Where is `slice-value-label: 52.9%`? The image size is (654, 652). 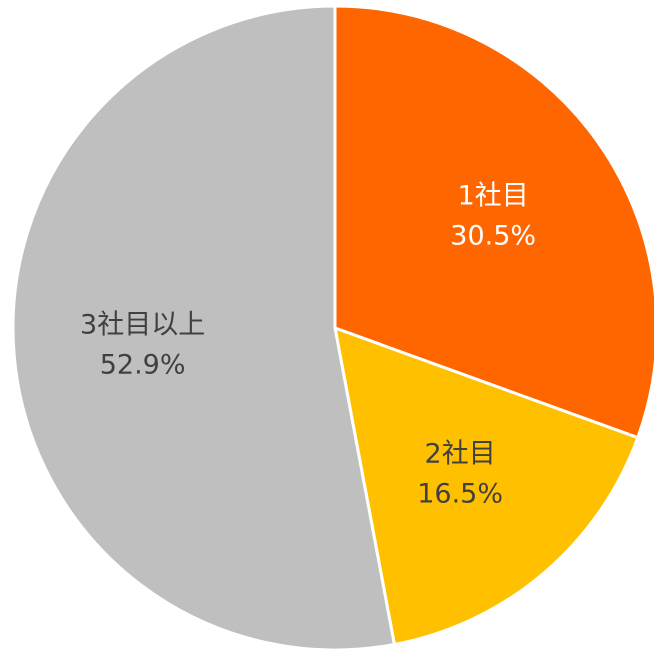
slice-value-label: 52.9% is located at coordinates (143, 364).